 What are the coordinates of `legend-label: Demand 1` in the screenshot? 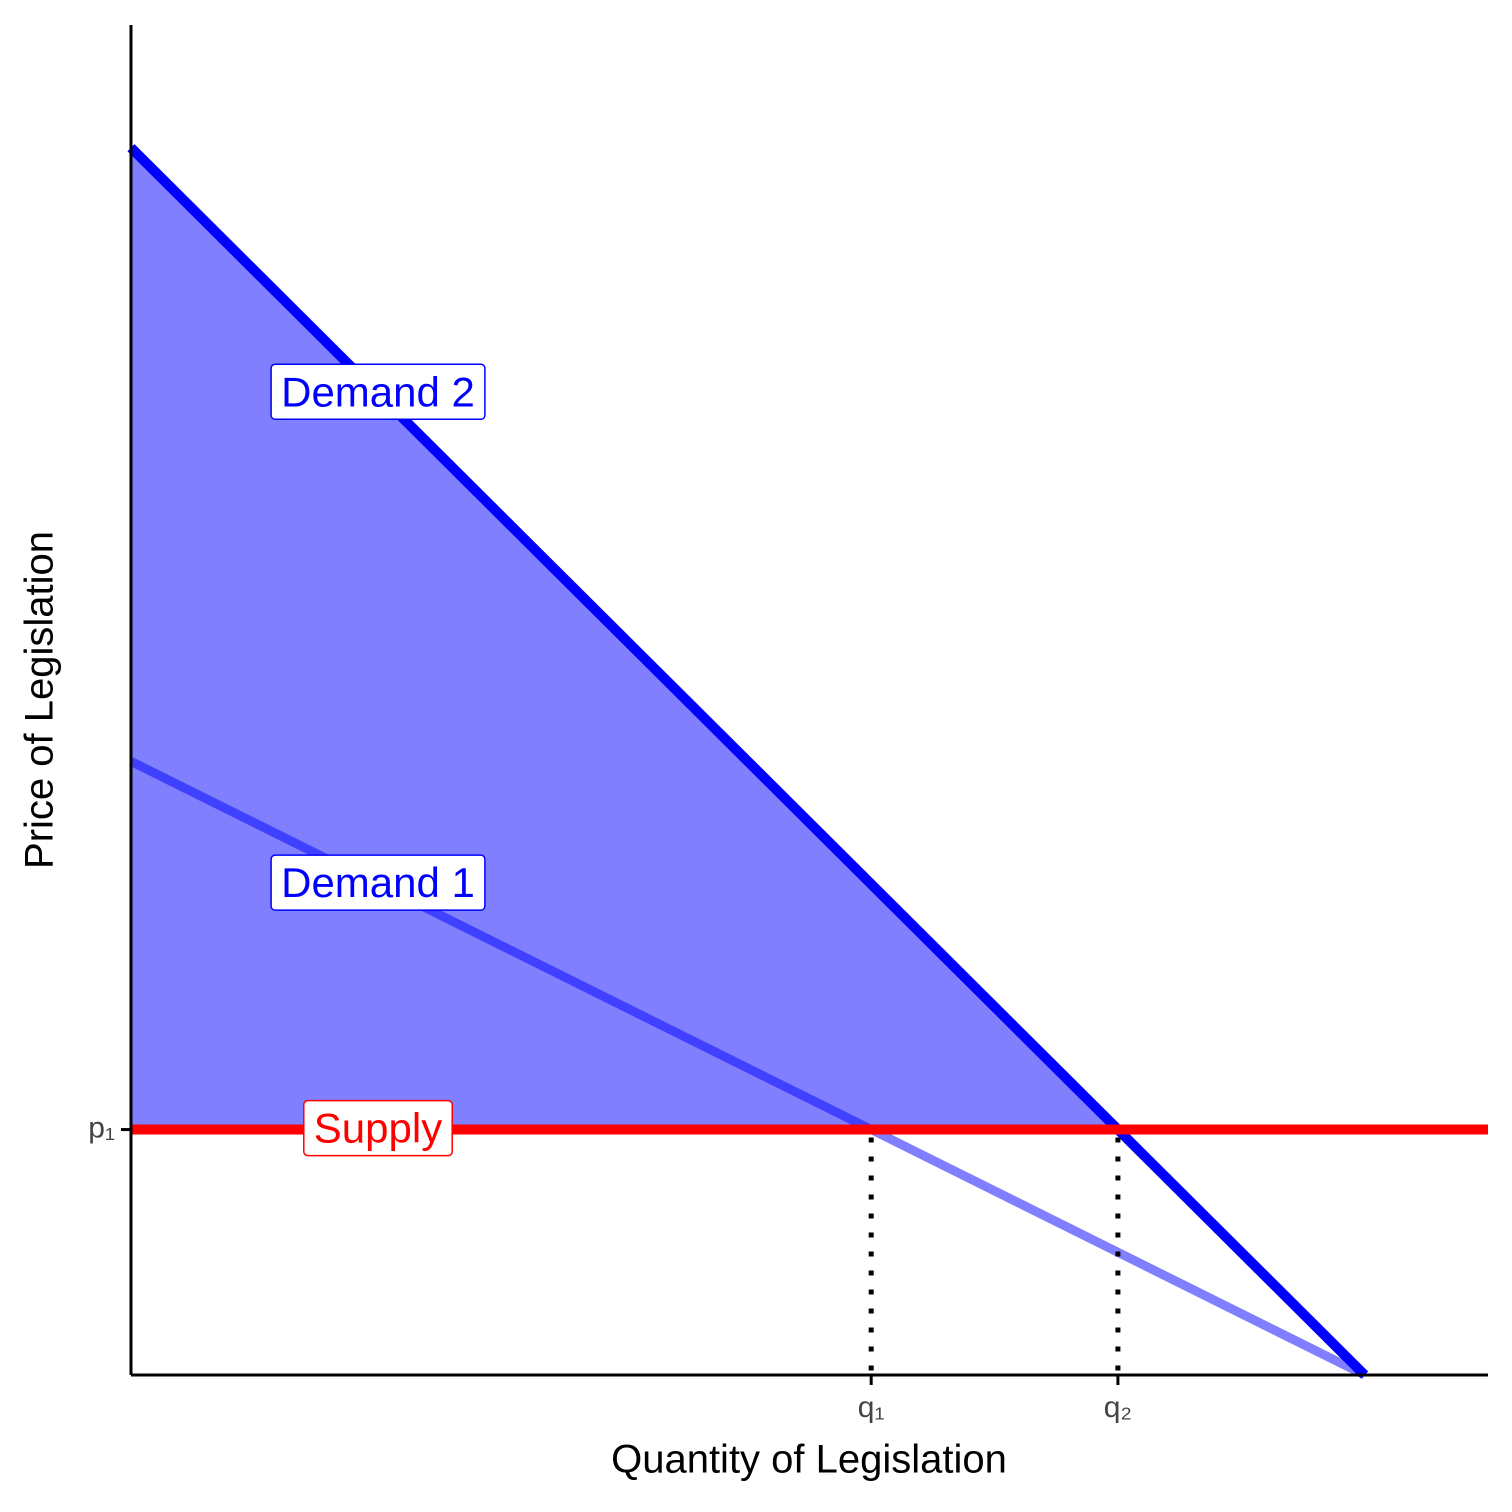 It's located at (378, 882).